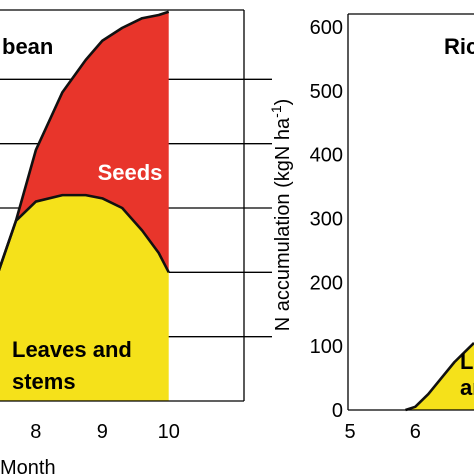 This screenshot has width=474, height=474. I want to click on right-y-tick-label-300: 300, so click(326, 220).